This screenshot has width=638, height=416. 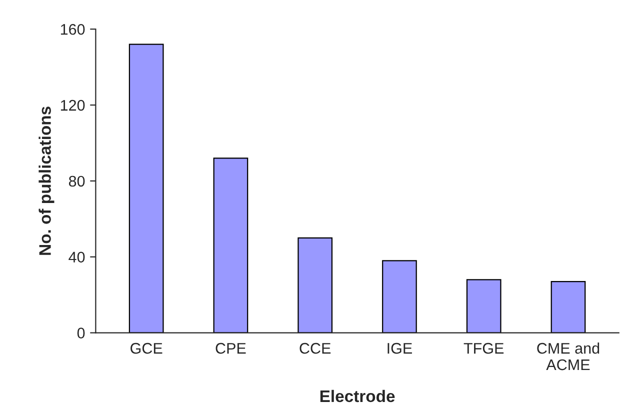 I want to click on x-axis-title: Electrode, so click(x=357, y=396).